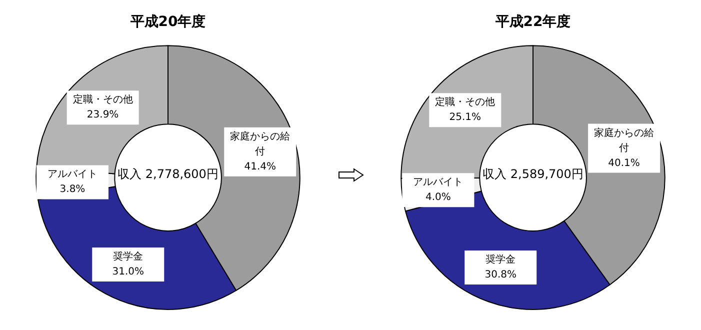 This screenshot has height=330, width=701. What do you see at coordinates (532, 21) in the screenshot?
I see `chart-title: 平成22年度` at bounding box center [532, 21].